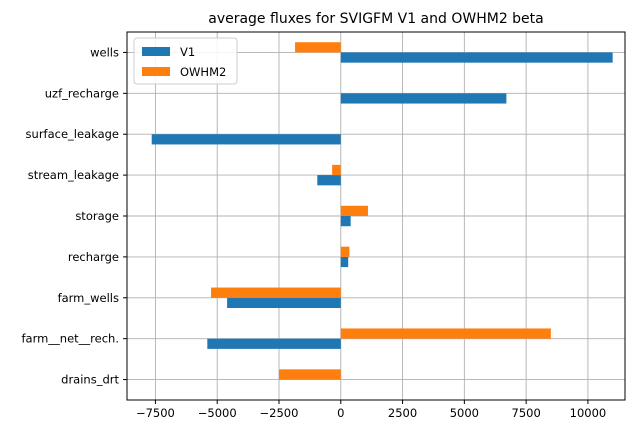  What do you see at coordinates (276, 292) in the screenshot?
I see `bar-owhm2-farm-wells` at bounding box center [276, 292].